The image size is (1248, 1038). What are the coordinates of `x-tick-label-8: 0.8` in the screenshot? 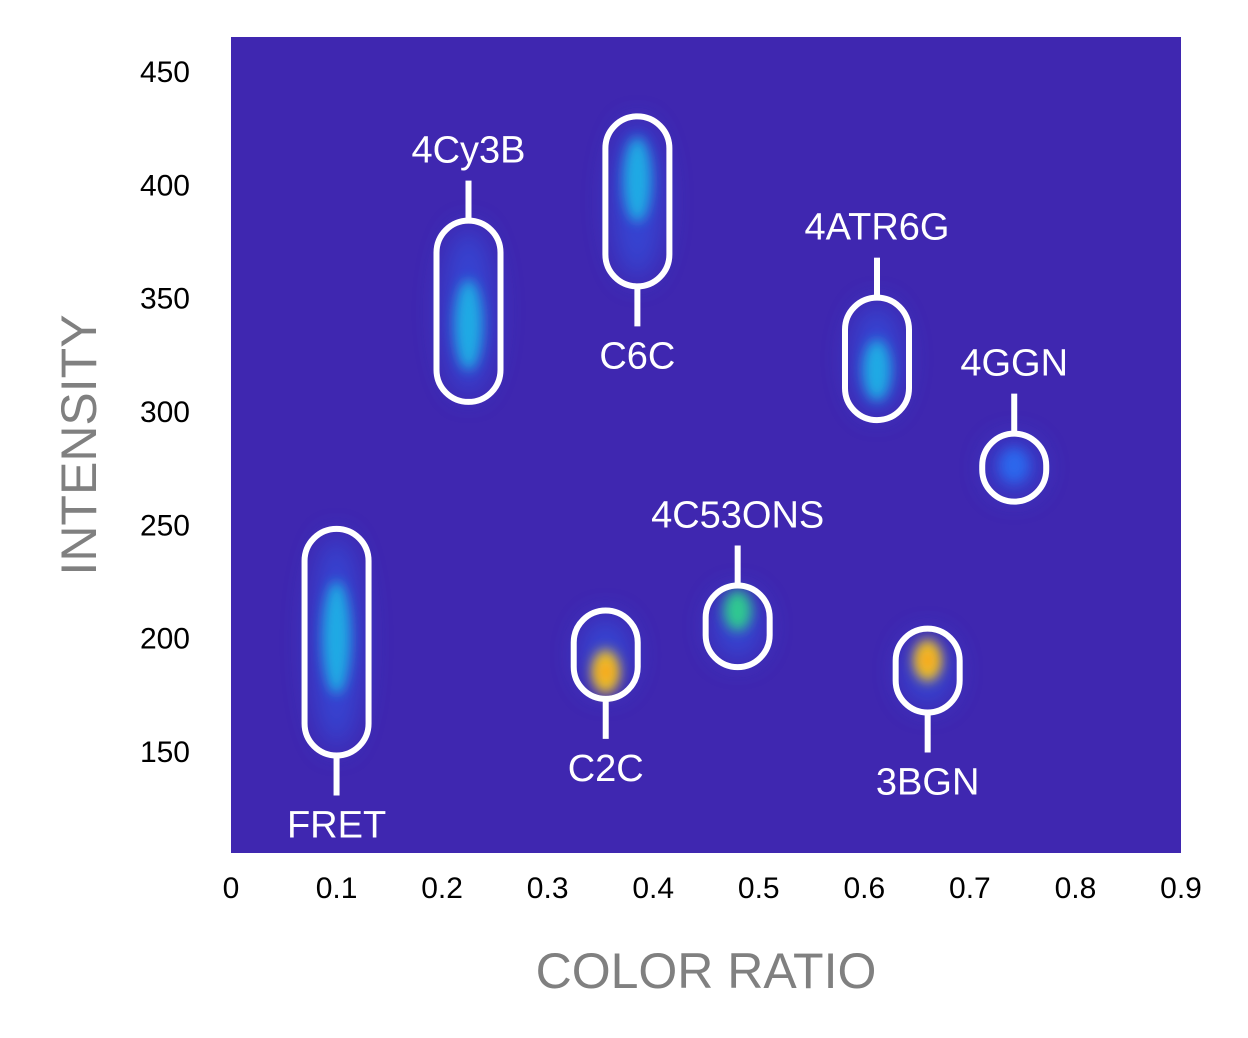 It's located at (1076, 888).